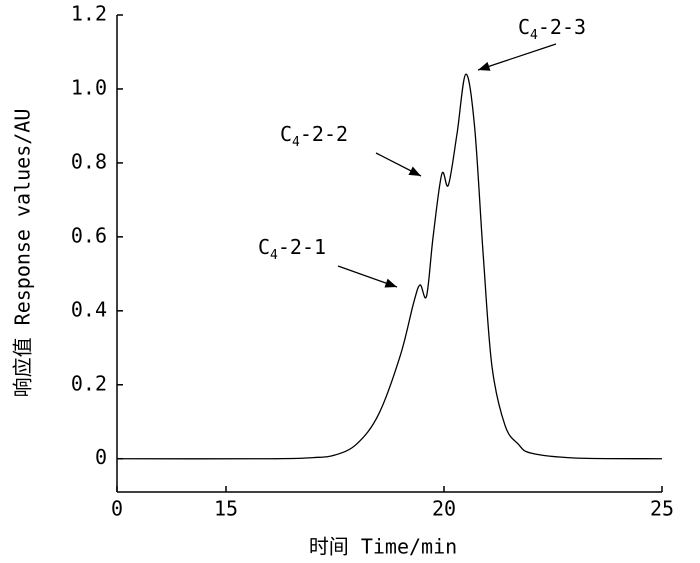 The width and height of the screenshot is (700, 563). I want to click on x-tick-label: 0, so click(117, 509).